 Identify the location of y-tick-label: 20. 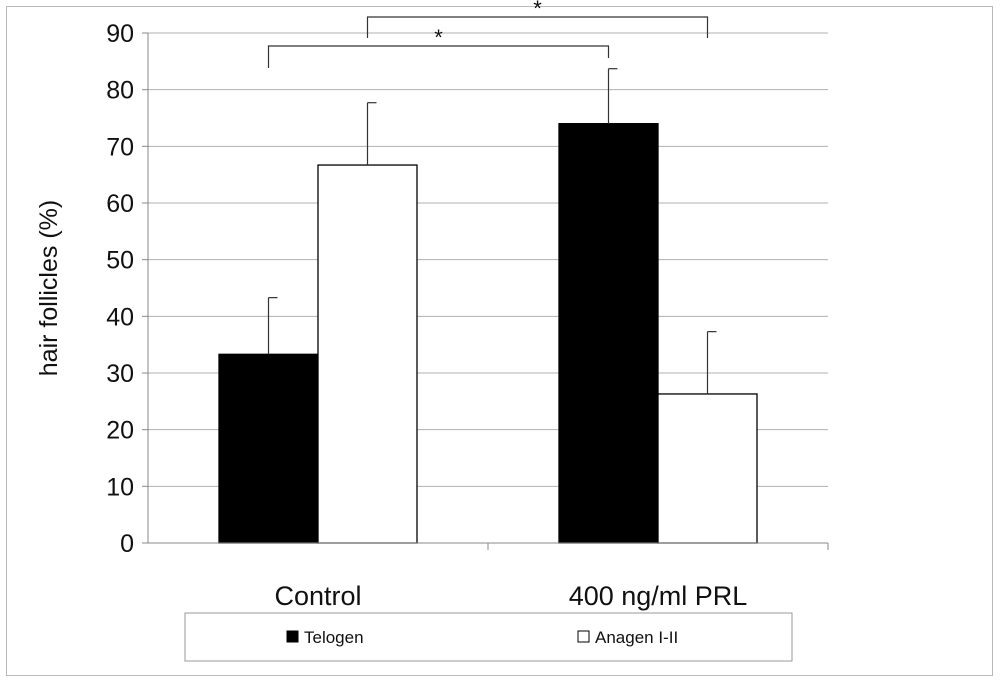
(120, 431).